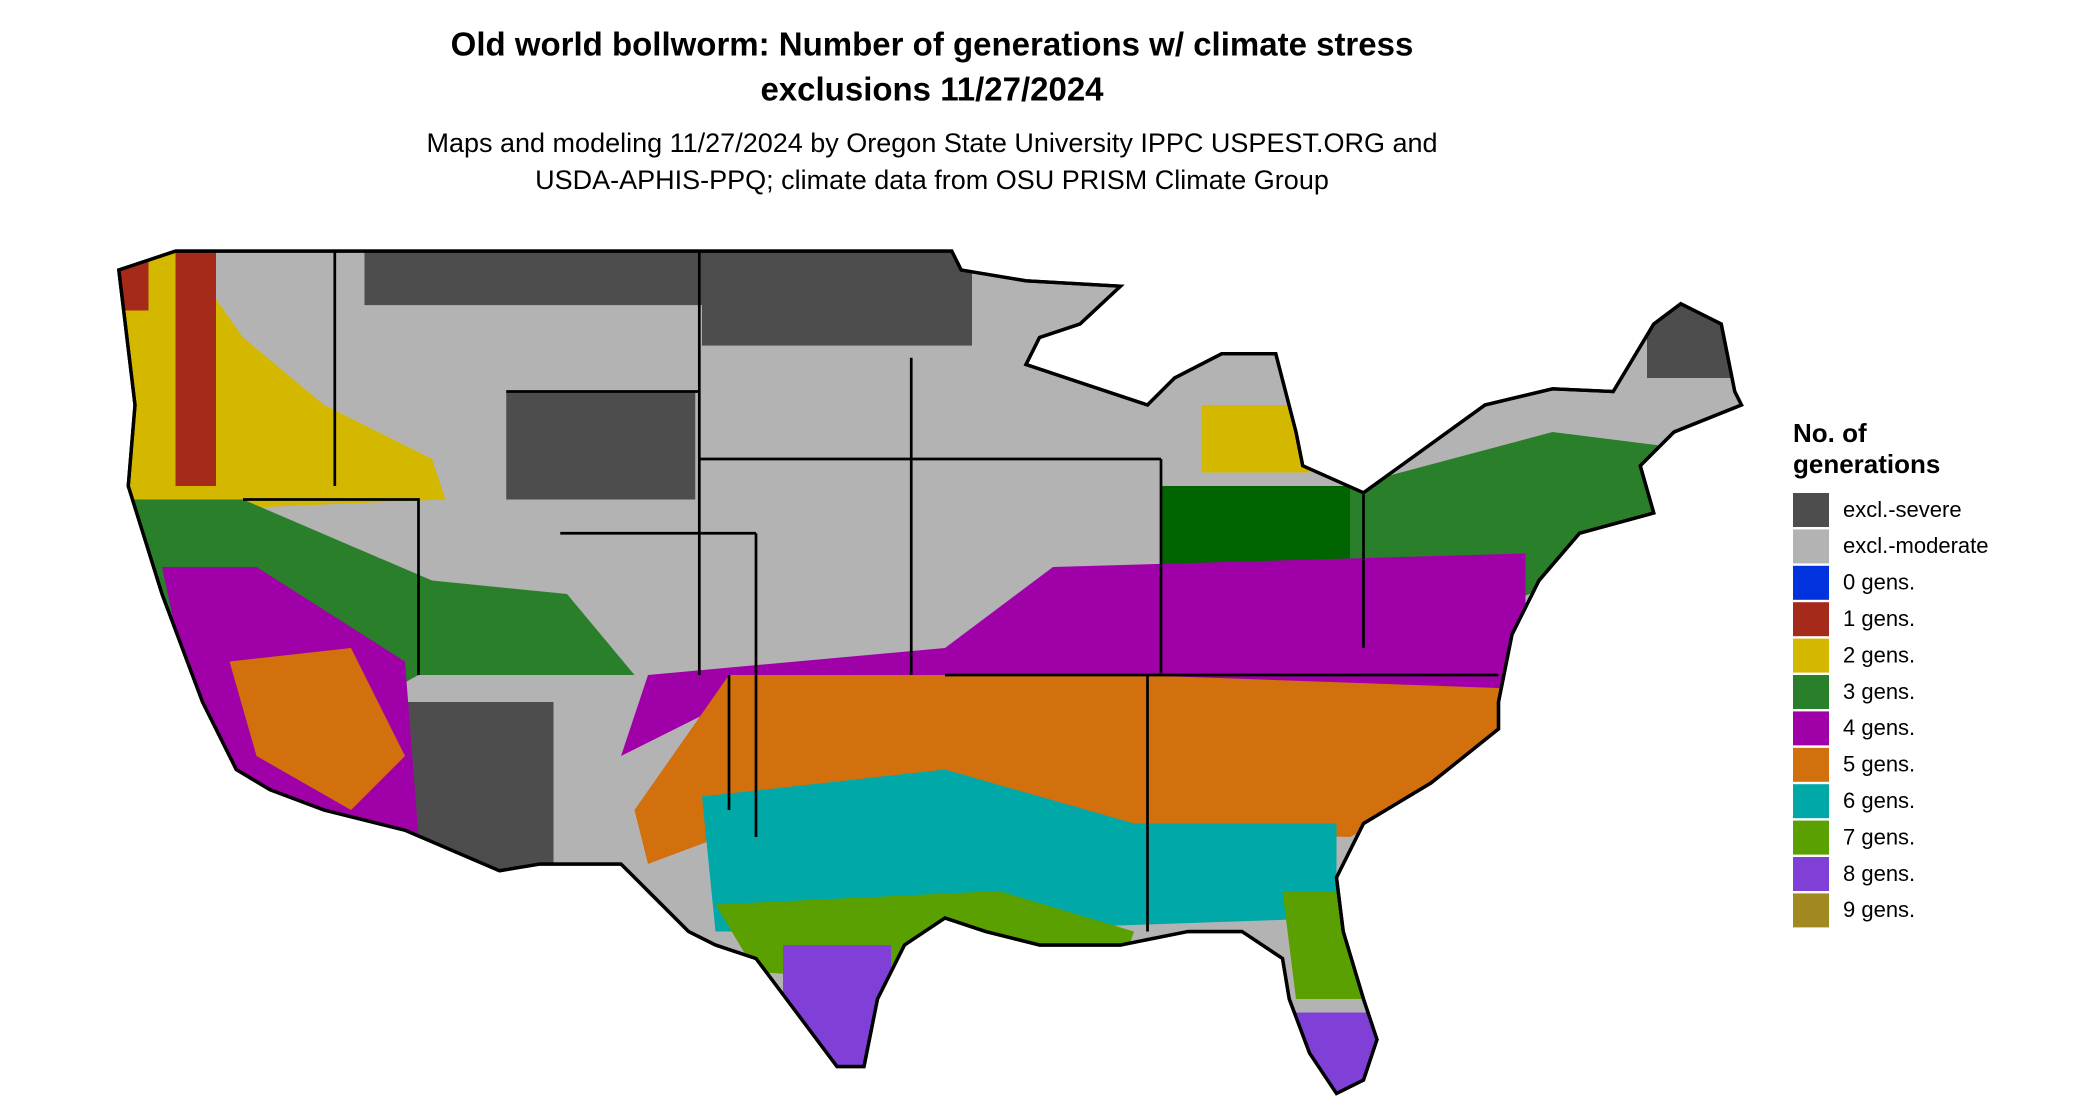 The image size is (2100, 1116). What do you see at coordinates (1879, 873) in the screenshot?
I see `legend-label: 8 gens.` at bounding box center [1879, 873].